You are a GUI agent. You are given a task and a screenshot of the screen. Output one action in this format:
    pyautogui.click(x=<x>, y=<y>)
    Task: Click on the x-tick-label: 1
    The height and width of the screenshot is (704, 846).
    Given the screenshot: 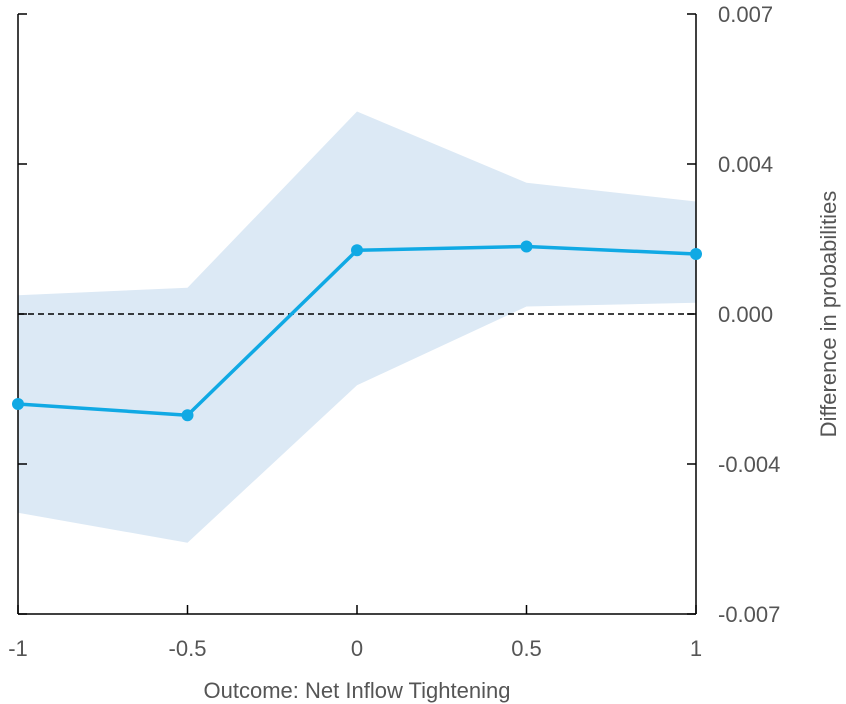 What is the action you would take?
    pyautogui.click(x=696, y=648)
    